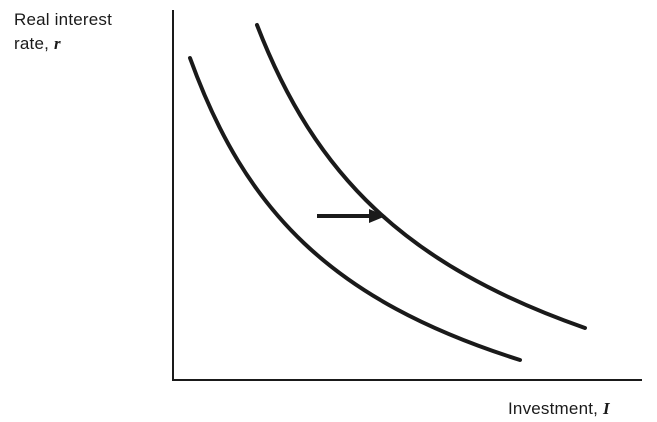 The width and height of the screenshot is (657, 422). What do you see at coordinates (351, 216) in the screenshot?
I see `shift-arrow` at bounding box center [351, 216].